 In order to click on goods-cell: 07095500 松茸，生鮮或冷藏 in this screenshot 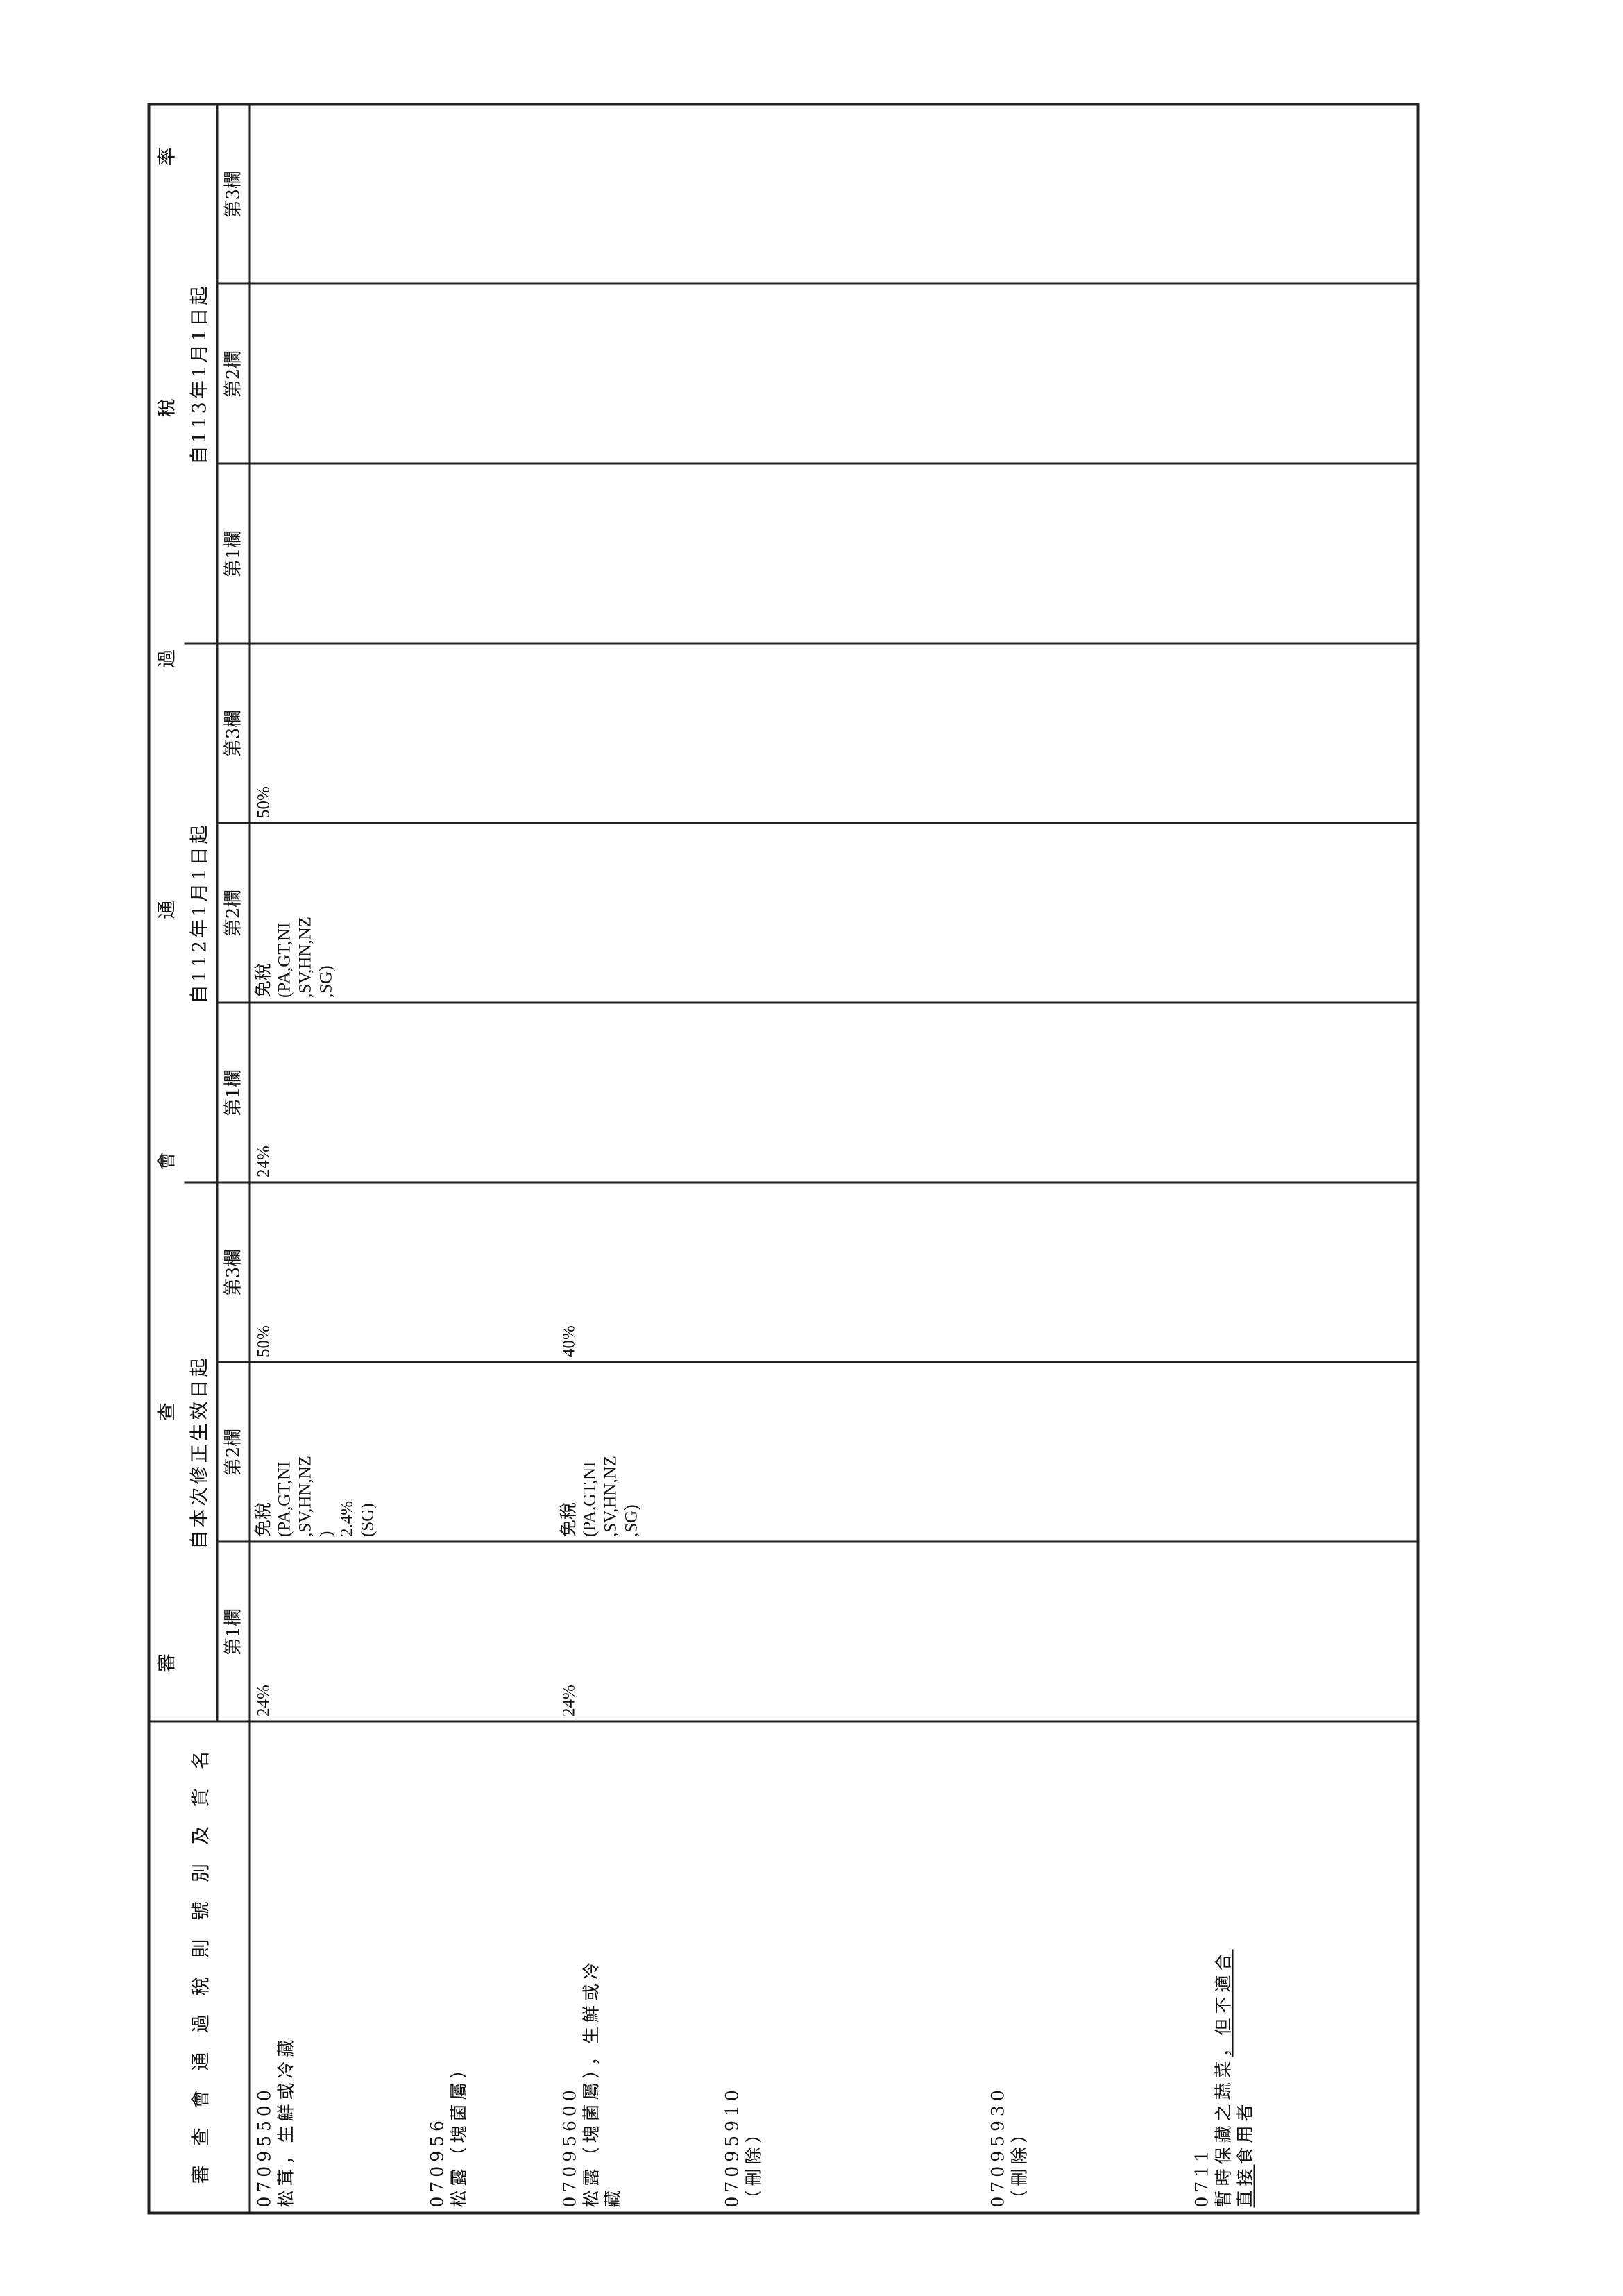, I will do `click(336, 1967)`.